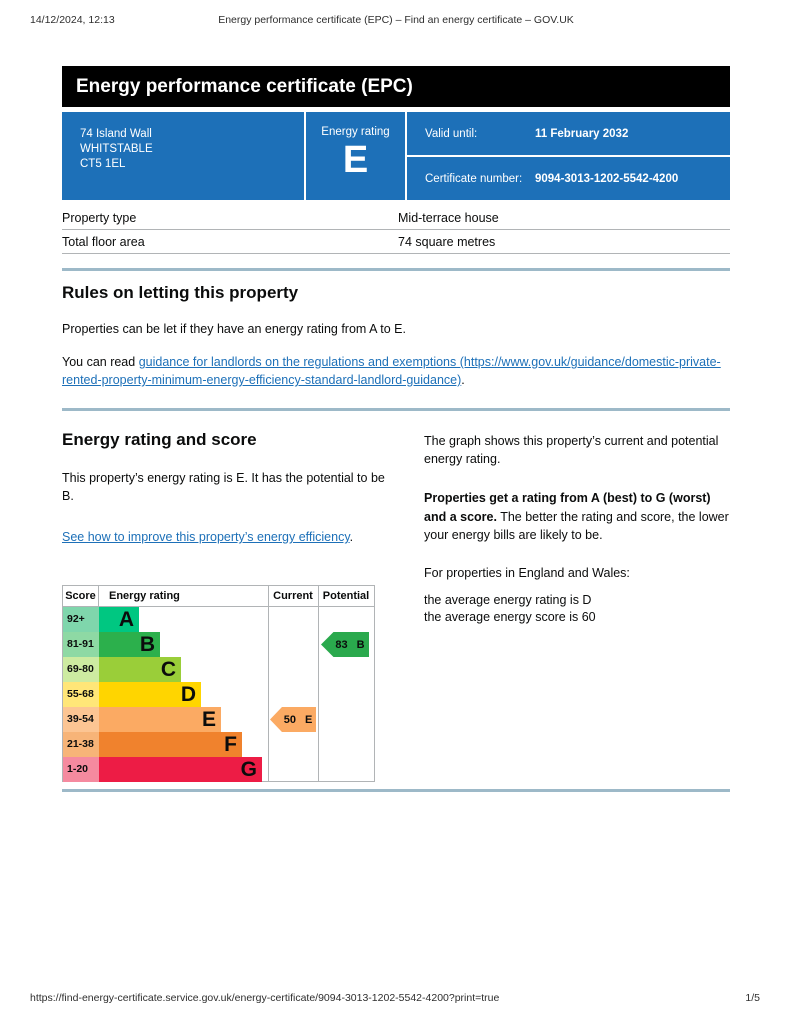  What do you see at coordinates (188, 694) in the screenshot?
I see `band-letter: D` at bounding box center [188, 694].